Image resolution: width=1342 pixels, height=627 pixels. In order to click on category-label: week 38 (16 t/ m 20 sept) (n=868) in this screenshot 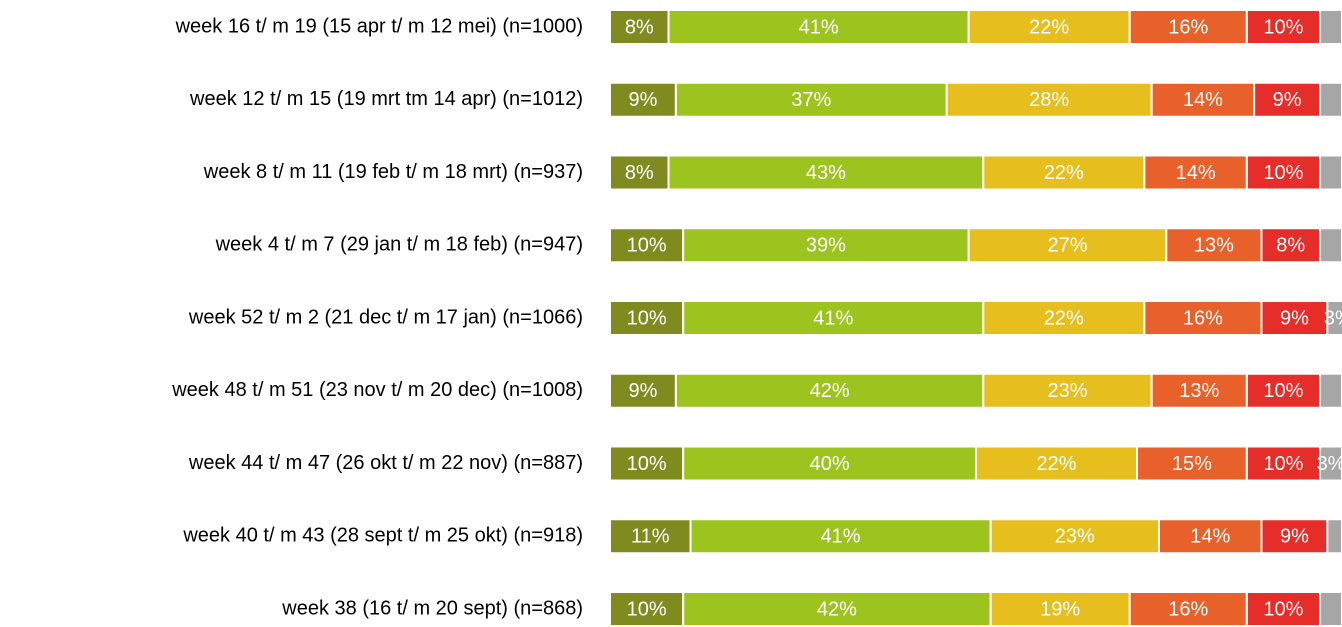, I will do `click(432, 608)`.